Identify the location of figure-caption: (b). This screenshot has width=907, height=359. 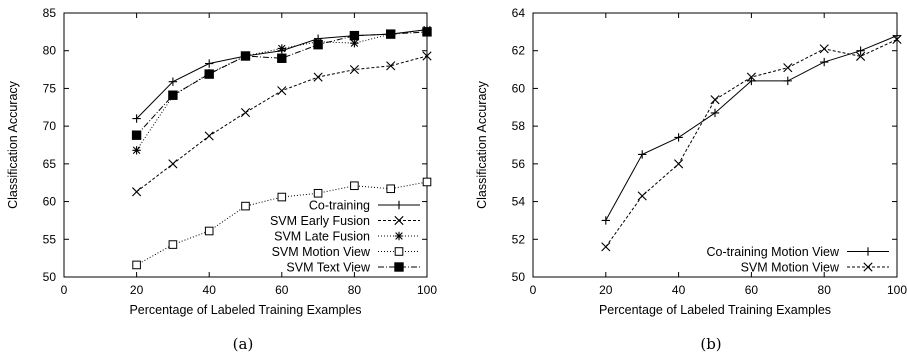
(710, 344).